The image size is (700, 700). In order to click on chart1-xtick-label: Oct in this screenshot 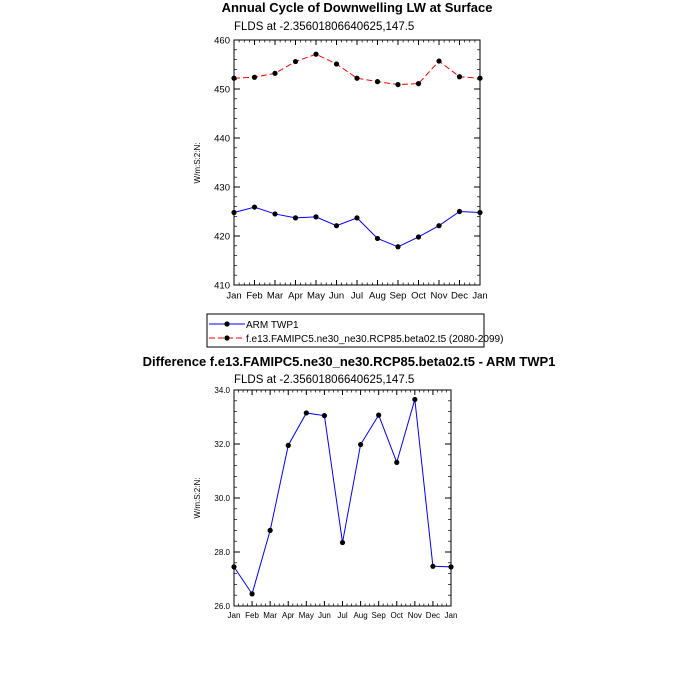, I will do `click(418, 296)`.